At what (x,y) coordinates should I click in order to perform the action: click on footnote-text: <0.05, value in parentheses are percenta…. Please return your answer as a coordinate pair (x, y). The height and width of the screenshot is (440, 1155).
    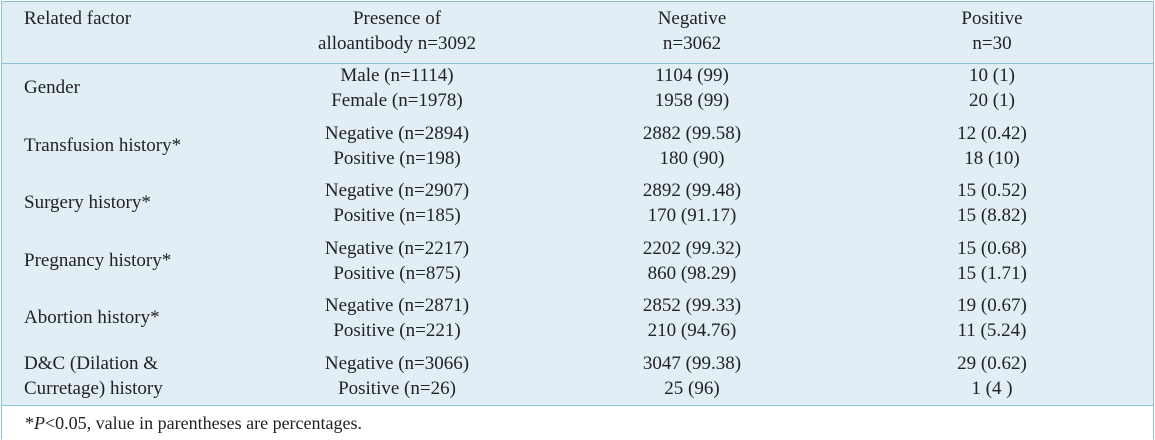
    Looking at the image, I should click on (204, 423).